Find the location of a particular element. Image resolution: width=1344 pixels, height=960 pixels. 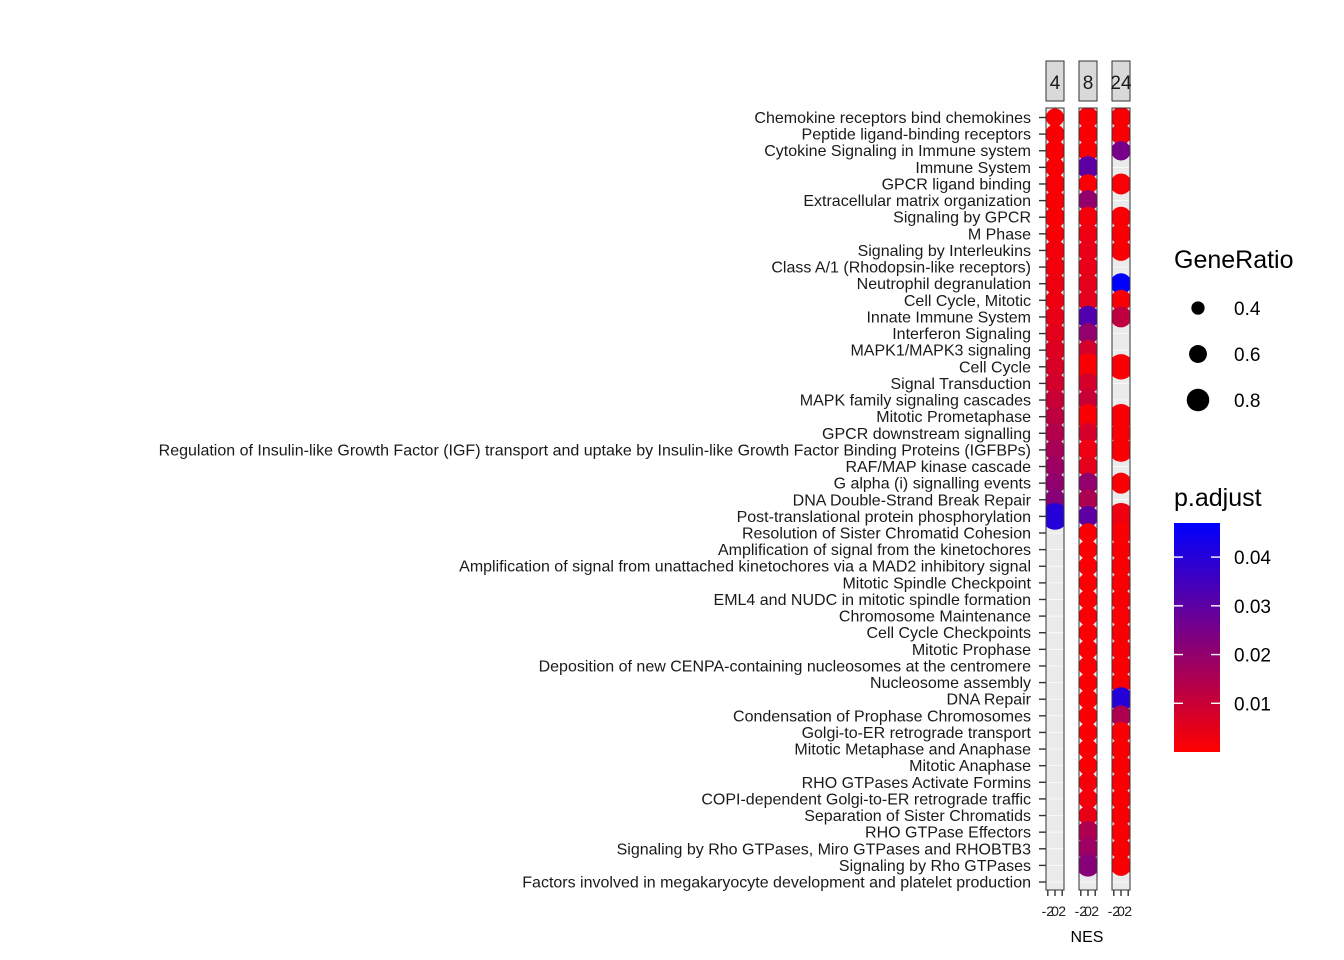

pathway-label: Chromosome Maintenance is located at coordinates (935, 617).